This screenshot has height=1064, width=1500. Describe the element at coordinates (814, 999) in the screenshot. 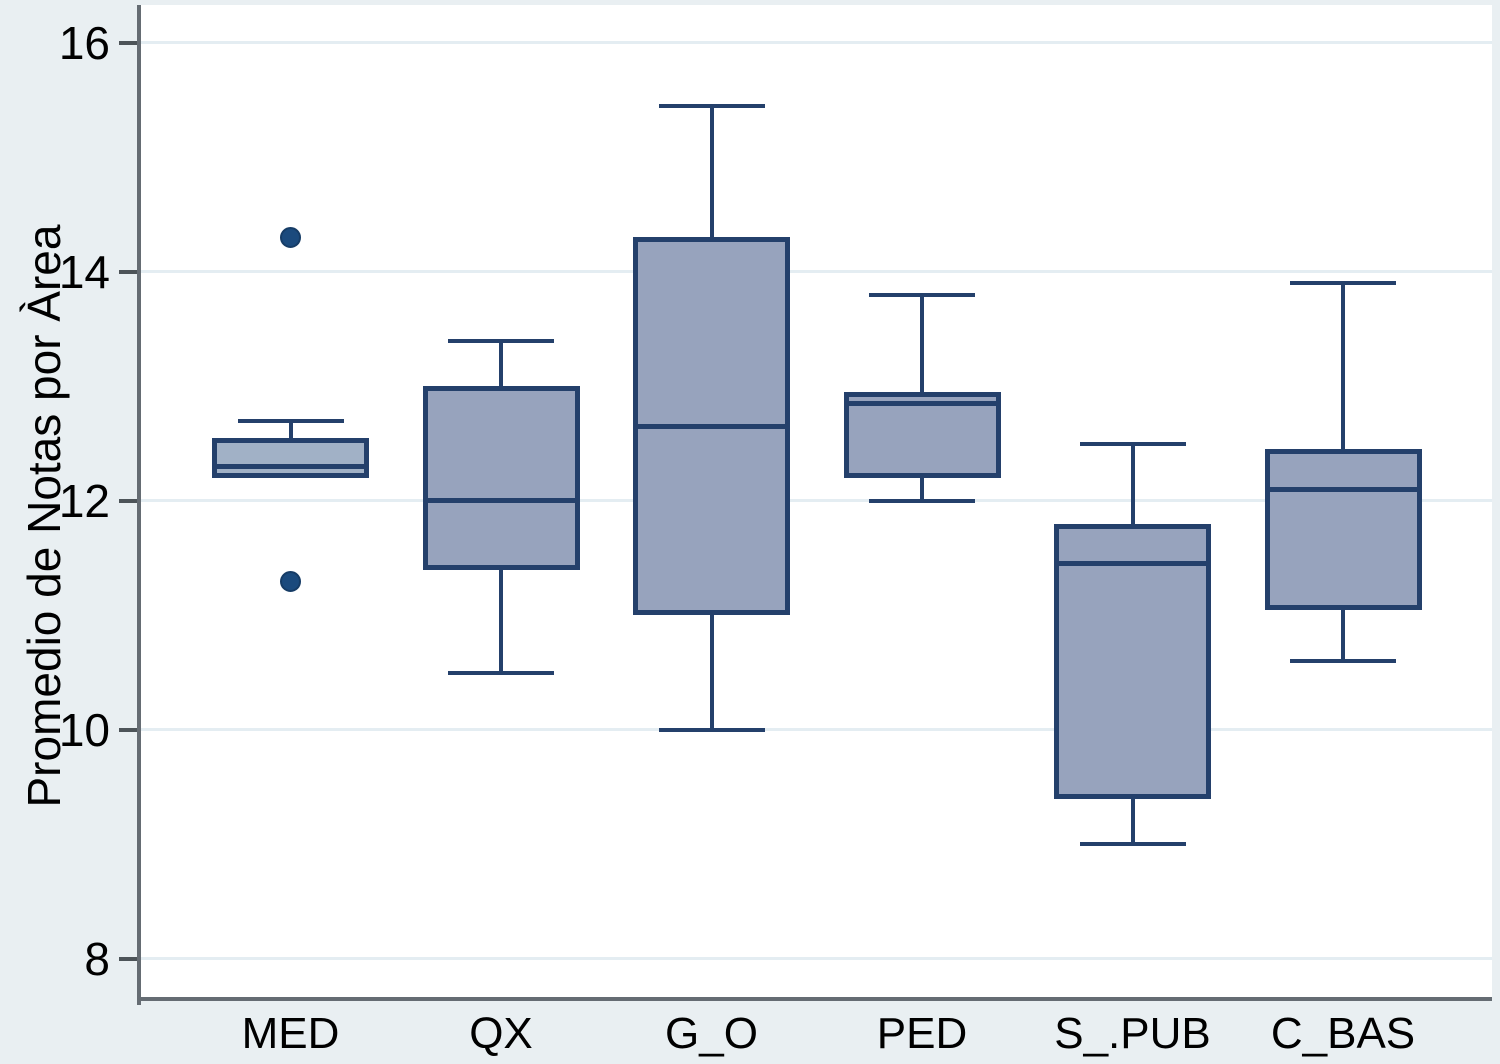

I see `x-axis-line` at that location.